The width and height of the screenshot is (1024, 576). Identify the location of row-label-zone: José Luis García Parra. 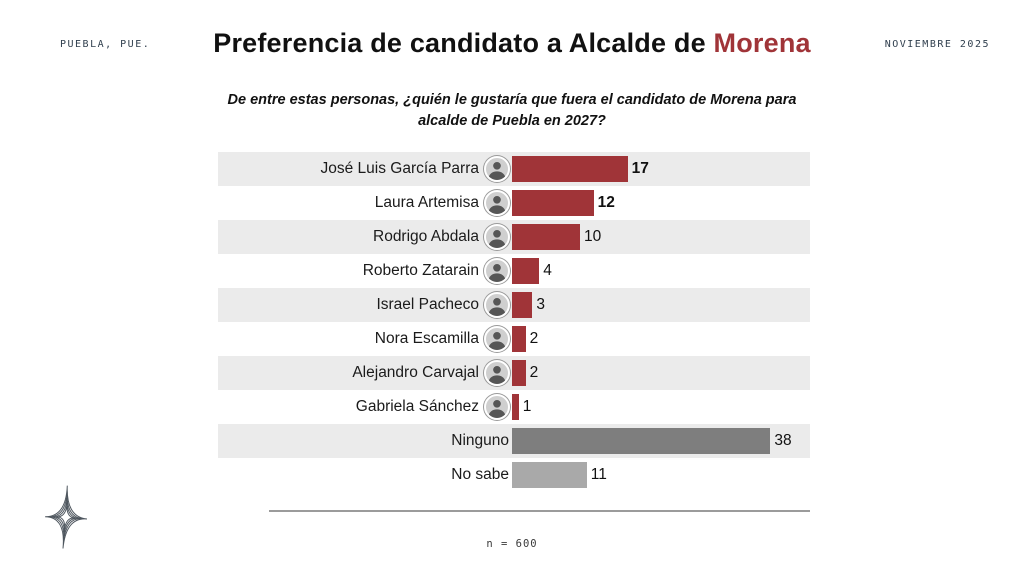
(365, 169).